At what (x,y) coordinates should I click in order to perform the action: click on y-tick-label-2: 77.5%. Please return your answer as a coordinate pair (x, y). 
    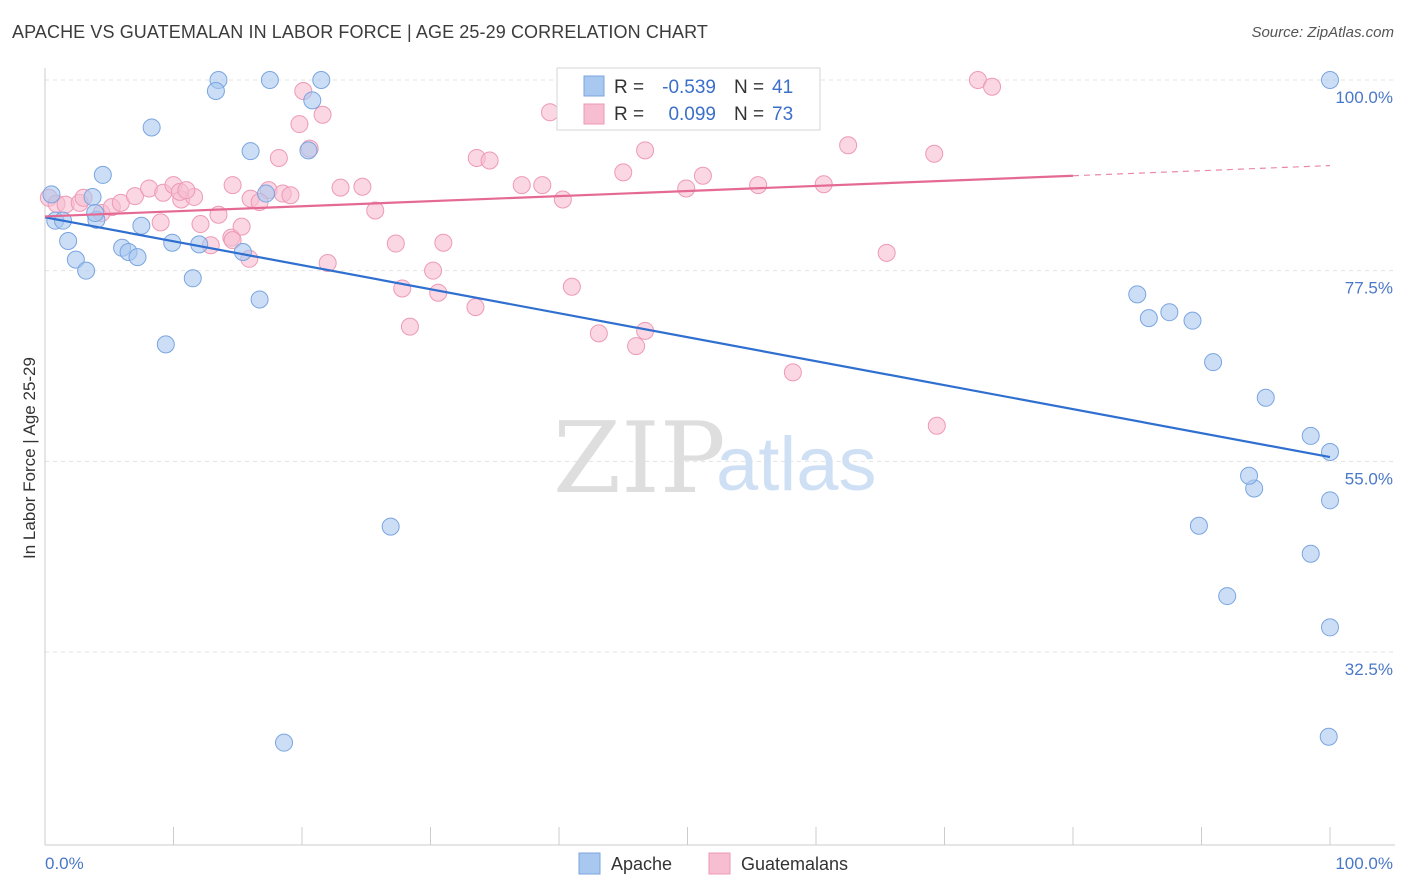
    Looking at the image, I should click on (1369, 288).